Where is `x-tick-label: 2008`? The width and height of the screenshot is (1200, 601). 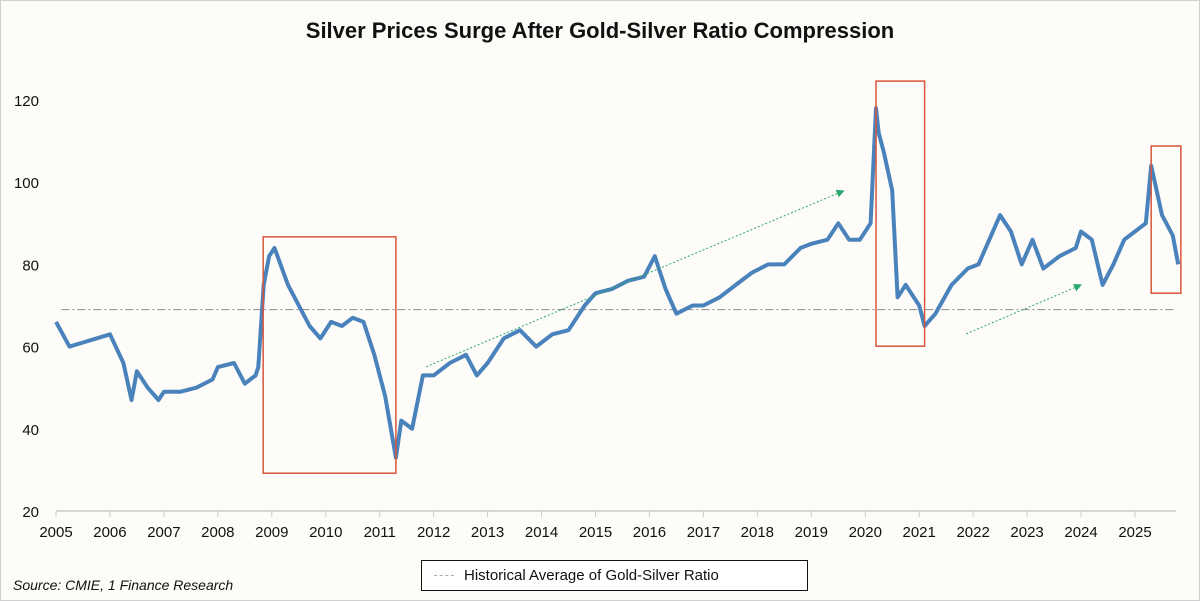
x-tick-label: 2008 is located at coordinates (217, 532).